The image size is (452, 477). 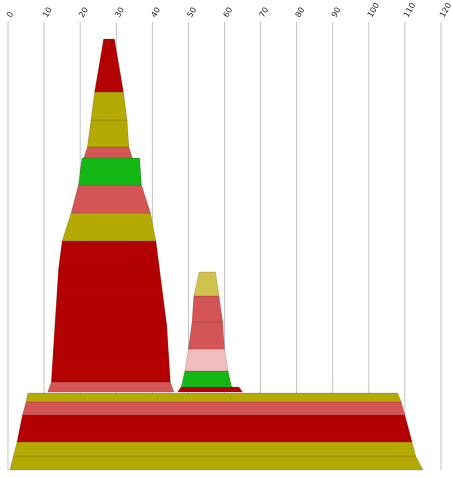 What do you see at coordinates (10, 14) in the screenshot?
I see `x-tick-label: 0` at bounding box center [10, 14].